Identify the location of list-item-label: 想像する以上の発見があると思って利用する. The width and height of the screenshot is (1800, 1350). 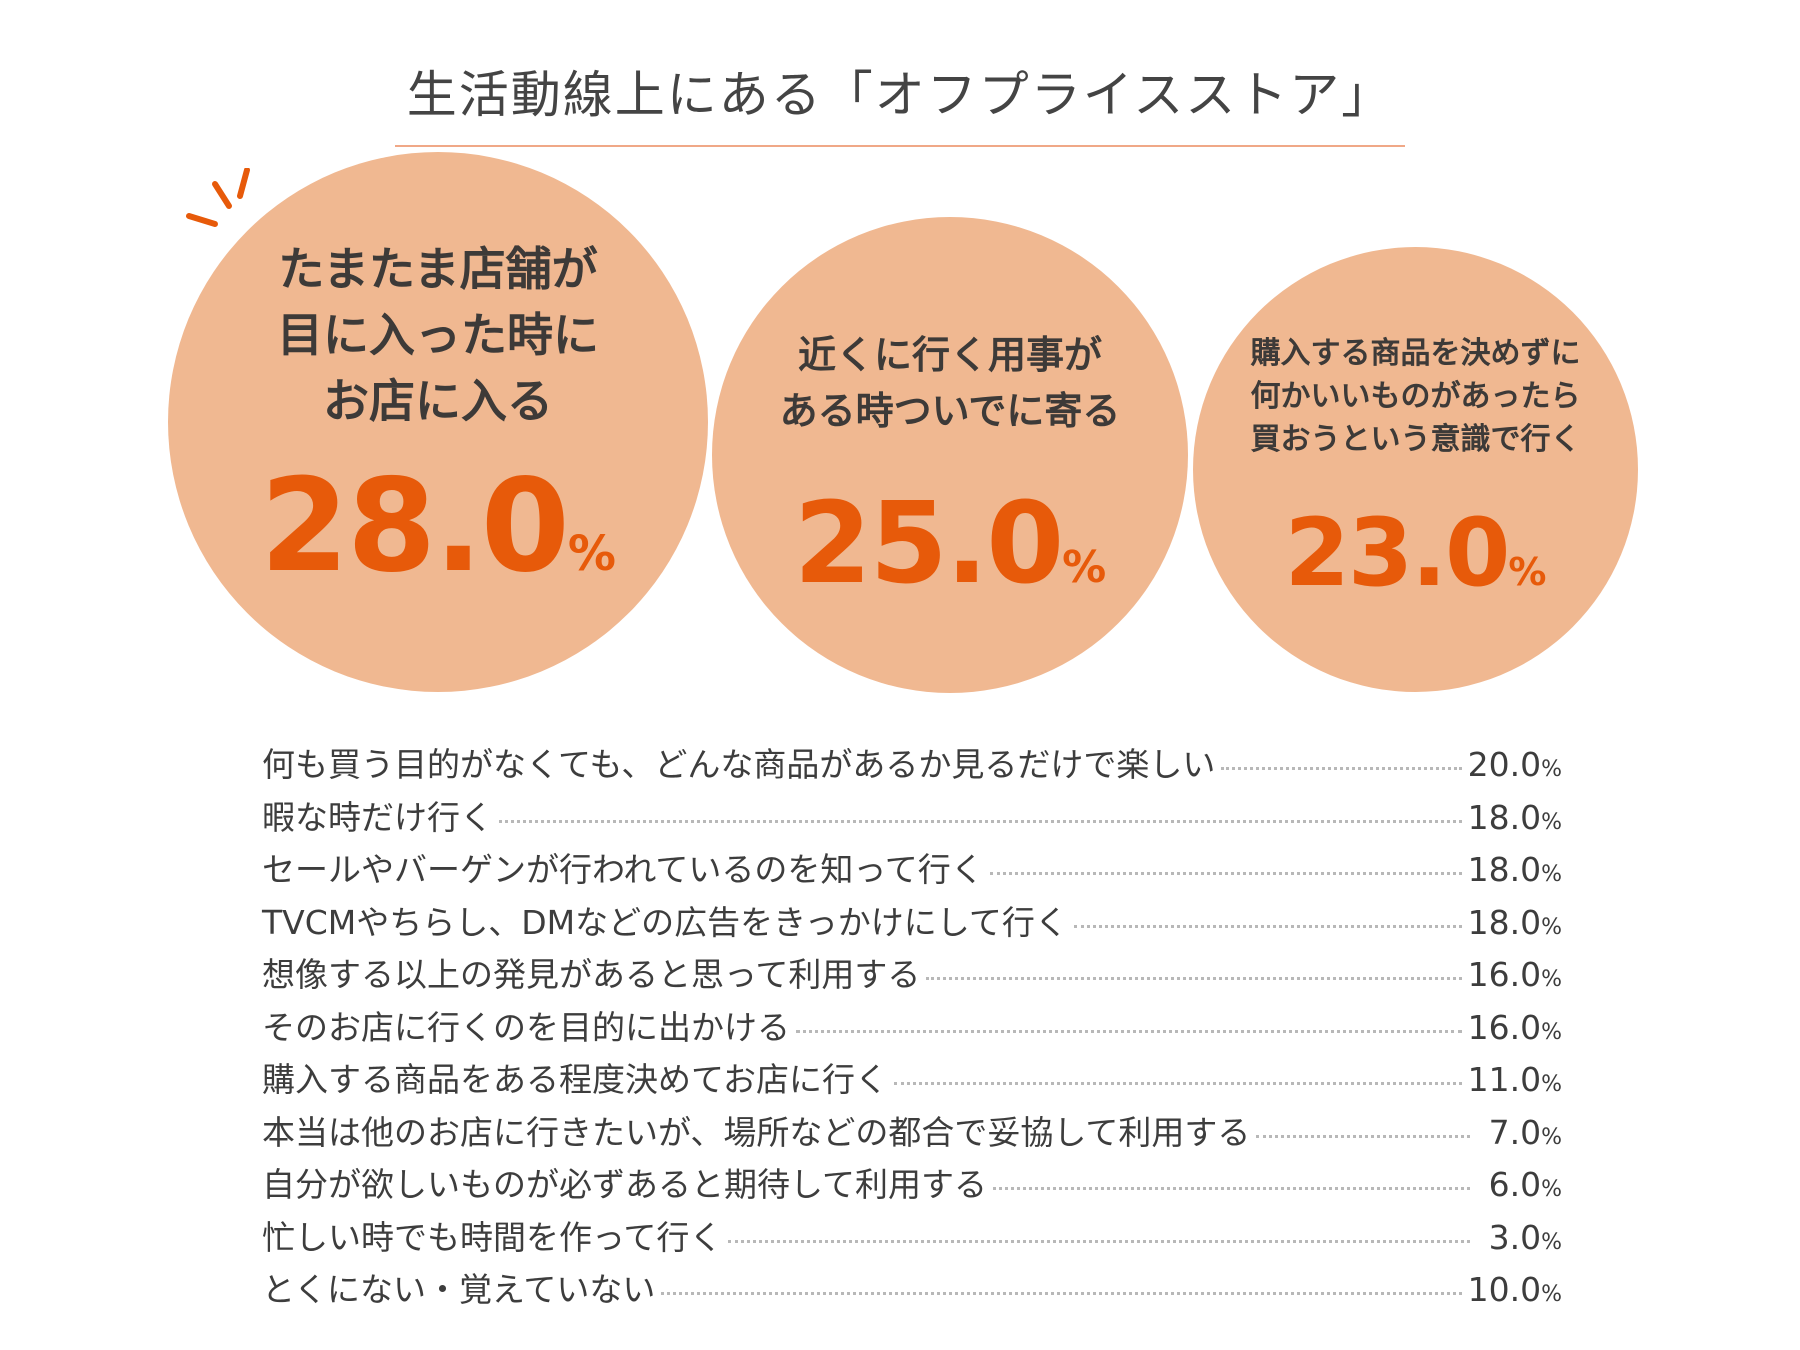
(591, 974).